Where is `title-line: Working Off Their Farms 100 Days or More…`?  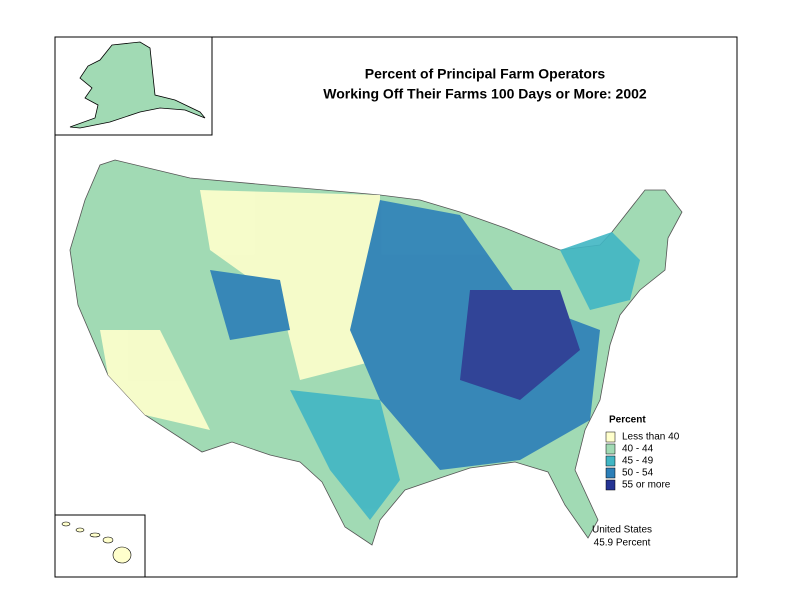 title-line: Working Off Their Farms 100 Days or More… is located at coordinates (485, 94).